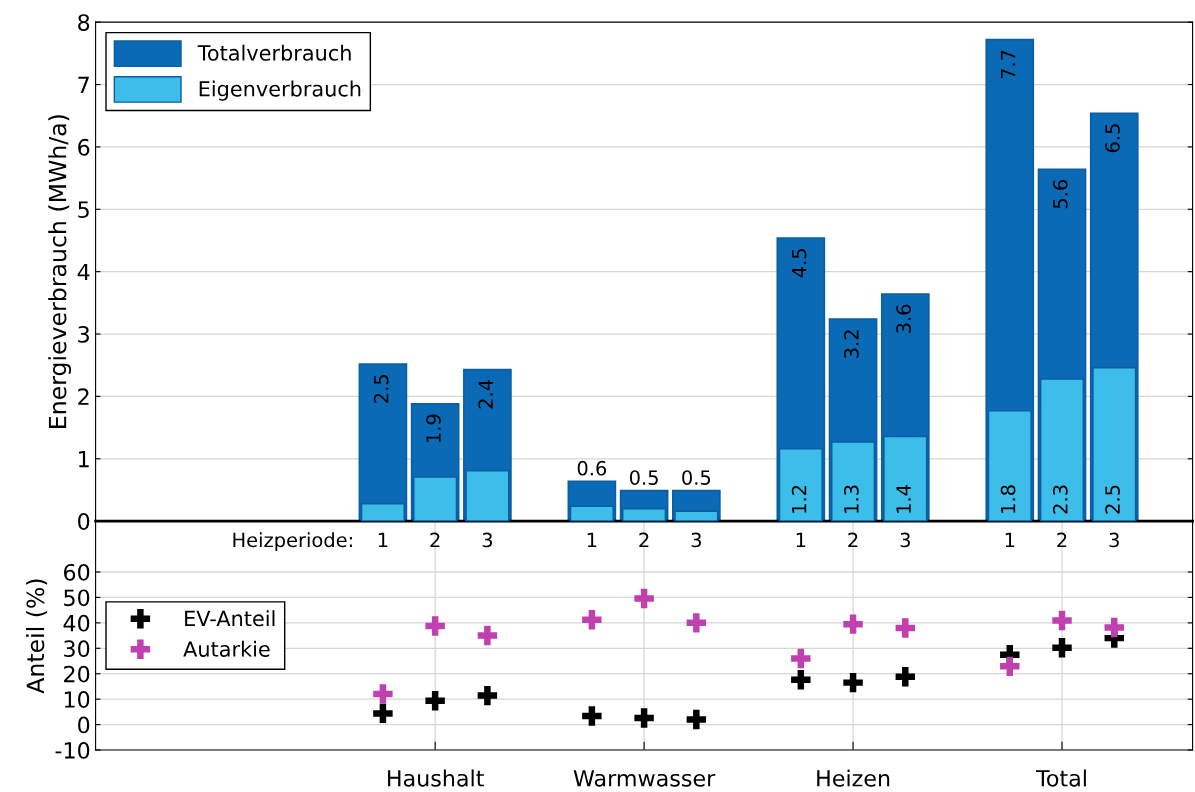 The image size is (1195, 792). Describe the element at coordinates (903, 318) in the screenshot. I see `data-label: 3.6` at that location.